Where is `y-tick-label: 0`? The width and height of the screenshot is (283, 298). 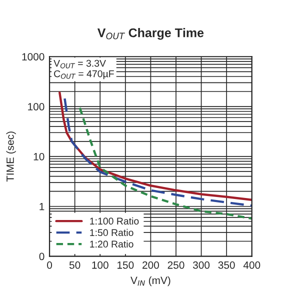
y-tick-label: 0 is located at coordinates (41, 256).